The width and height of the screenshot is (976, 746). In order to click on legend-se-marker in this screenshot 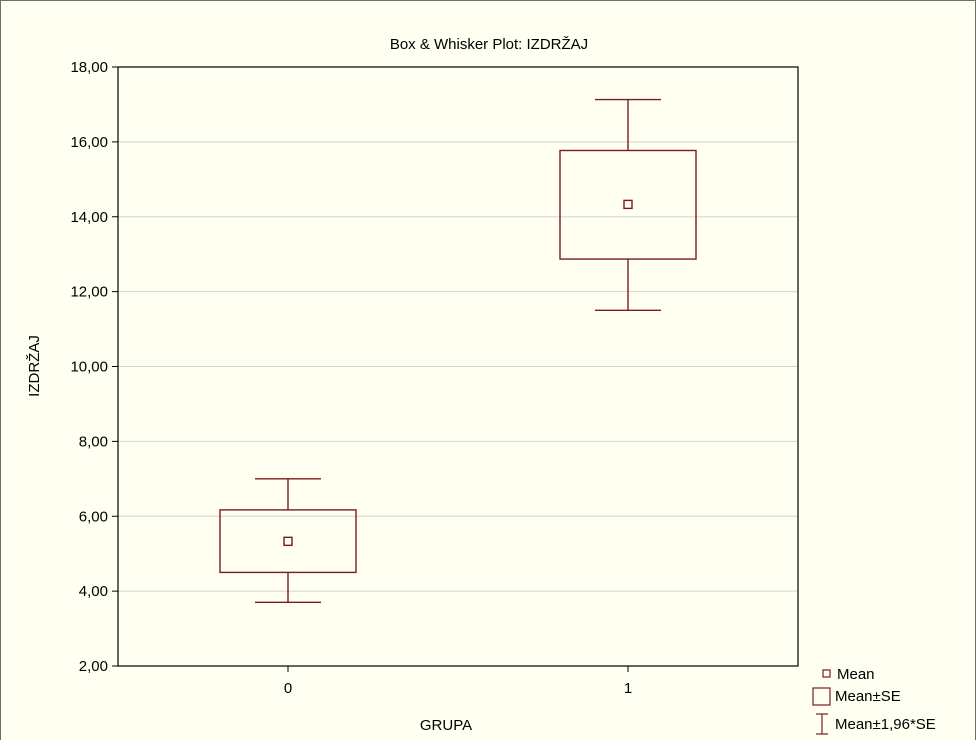, I will do `click(821, 696)`.